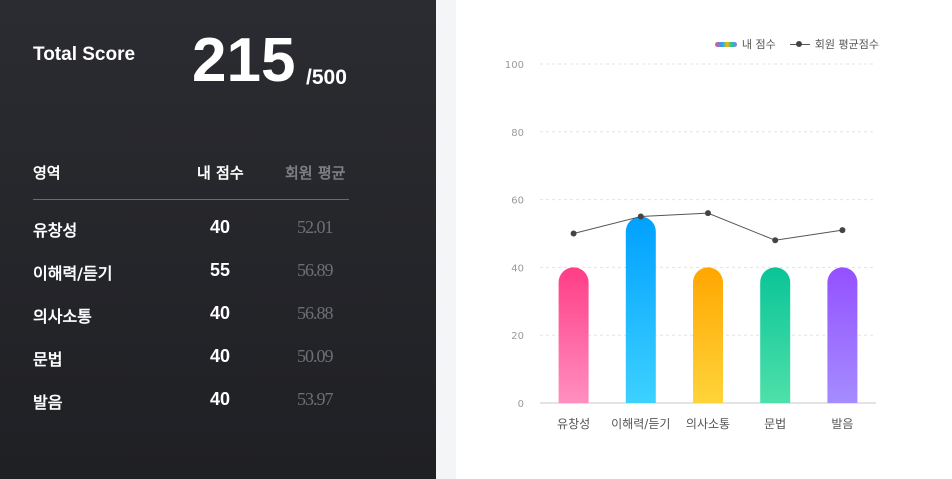 The image size is (952, 479). What do you see at coordinates (315, 399) in the screenshot?
I see `row-member-average: 53.97` at bounding box center [315, 399].